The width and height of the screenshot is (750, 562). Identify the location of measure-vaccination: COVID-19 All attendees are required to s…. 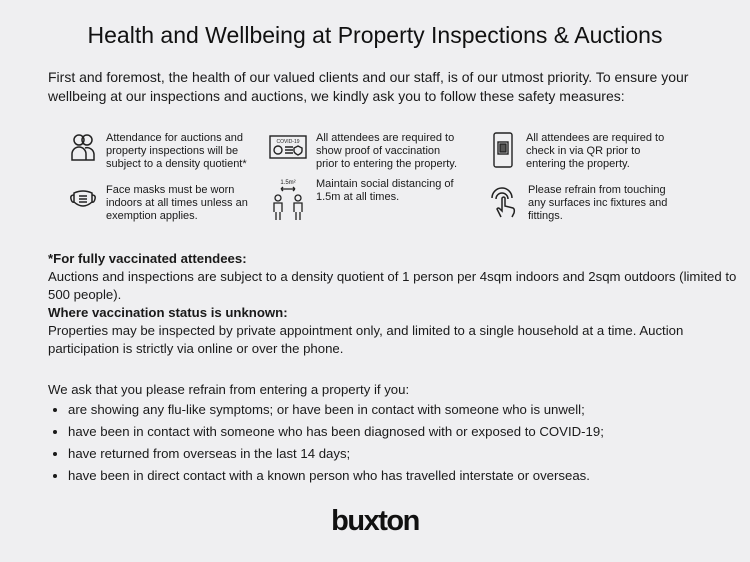
(363, 151).